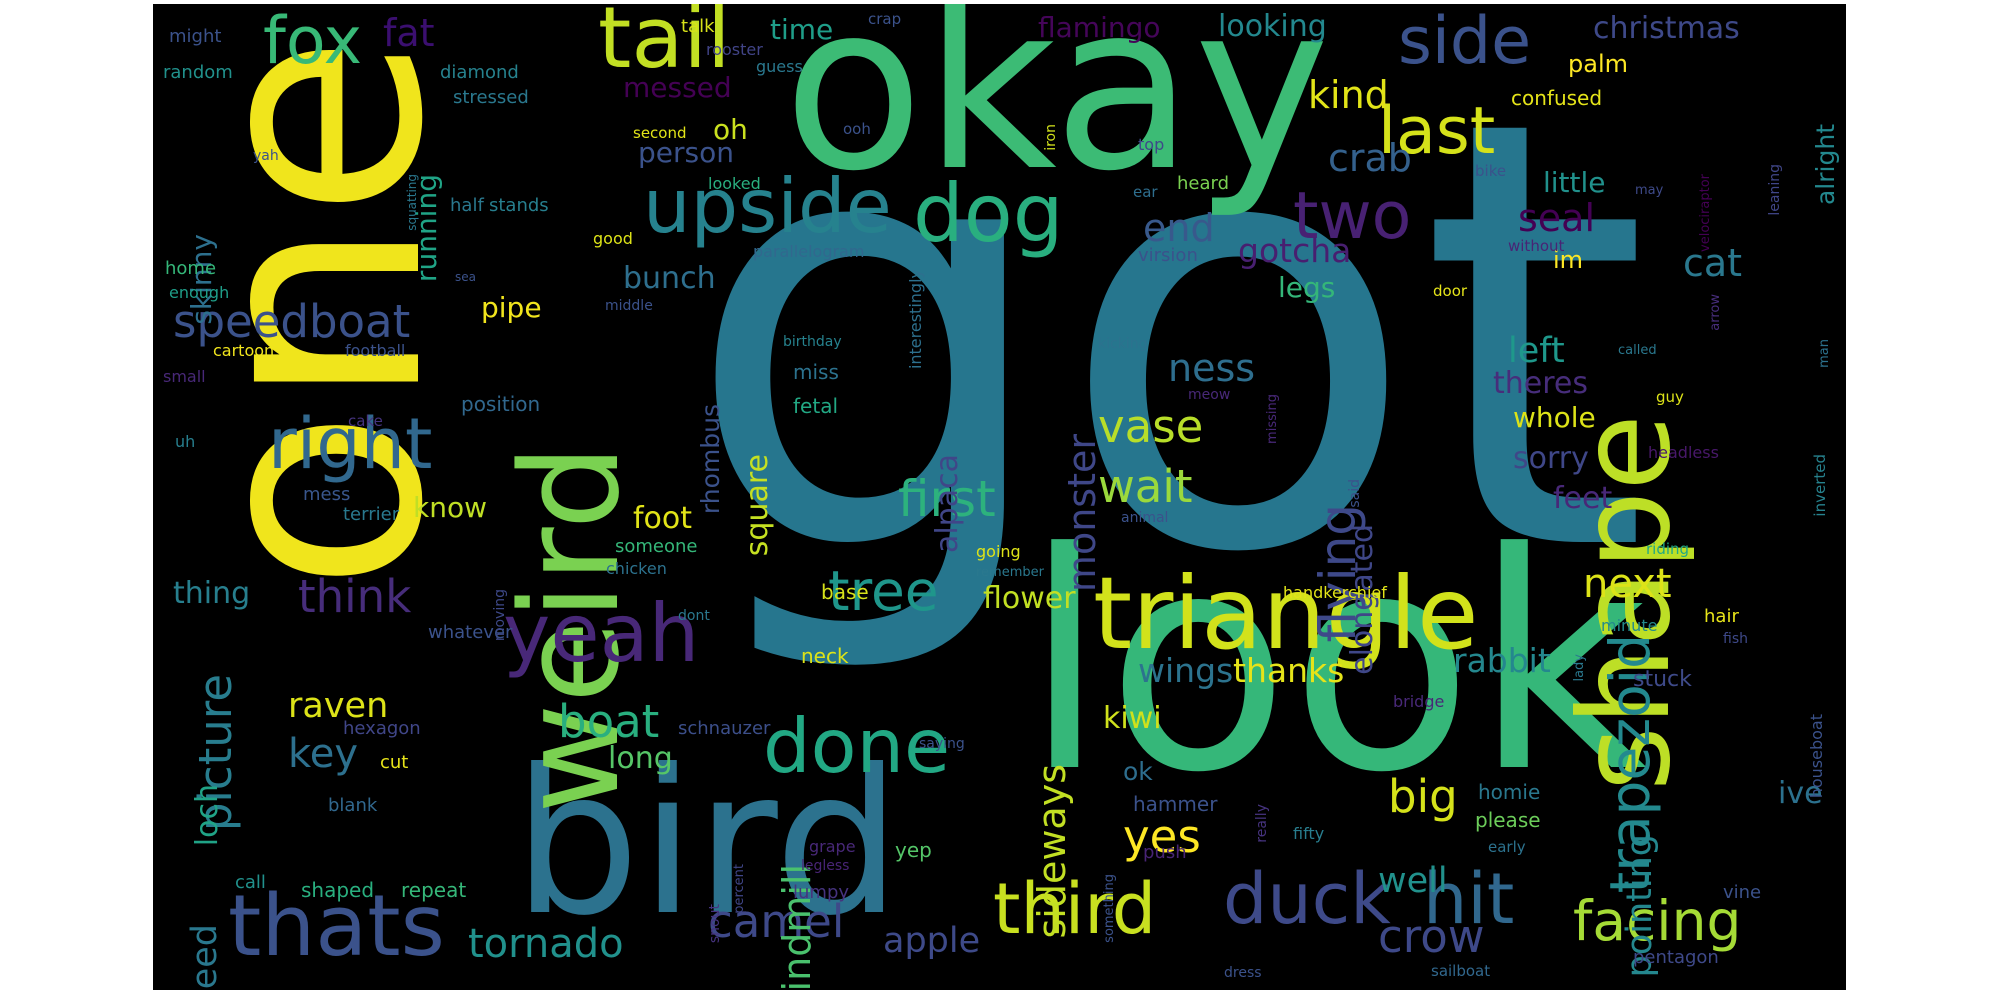 This screenshot has height=1000, width=2000. Describe the element at coordinates (353, 805) in the screenshot. I see `word-blank: blank` at that location.